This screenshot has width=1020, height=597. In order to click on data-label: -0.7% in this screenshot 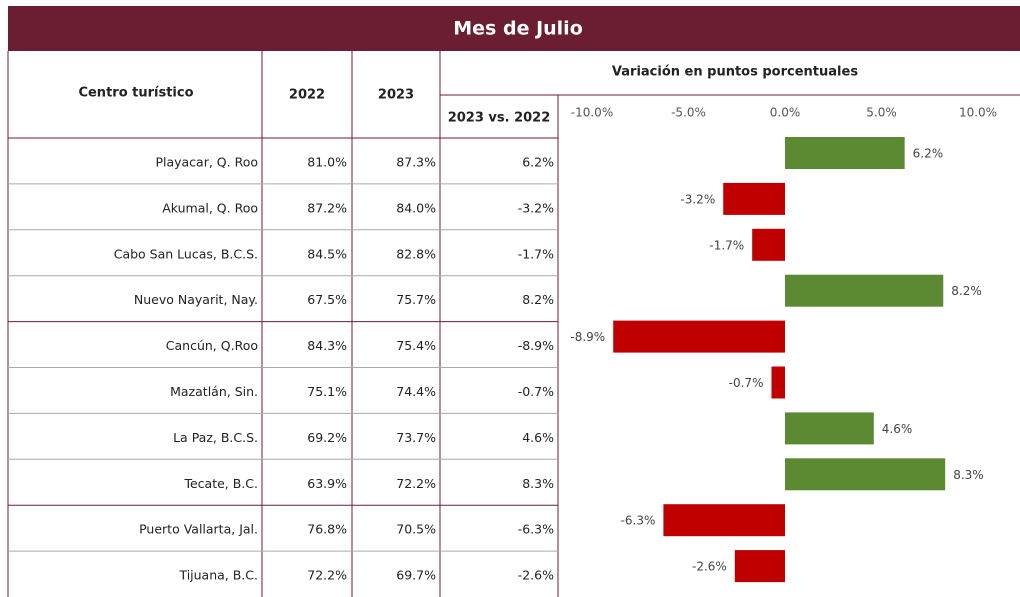, I will do `click(746, 383)`.